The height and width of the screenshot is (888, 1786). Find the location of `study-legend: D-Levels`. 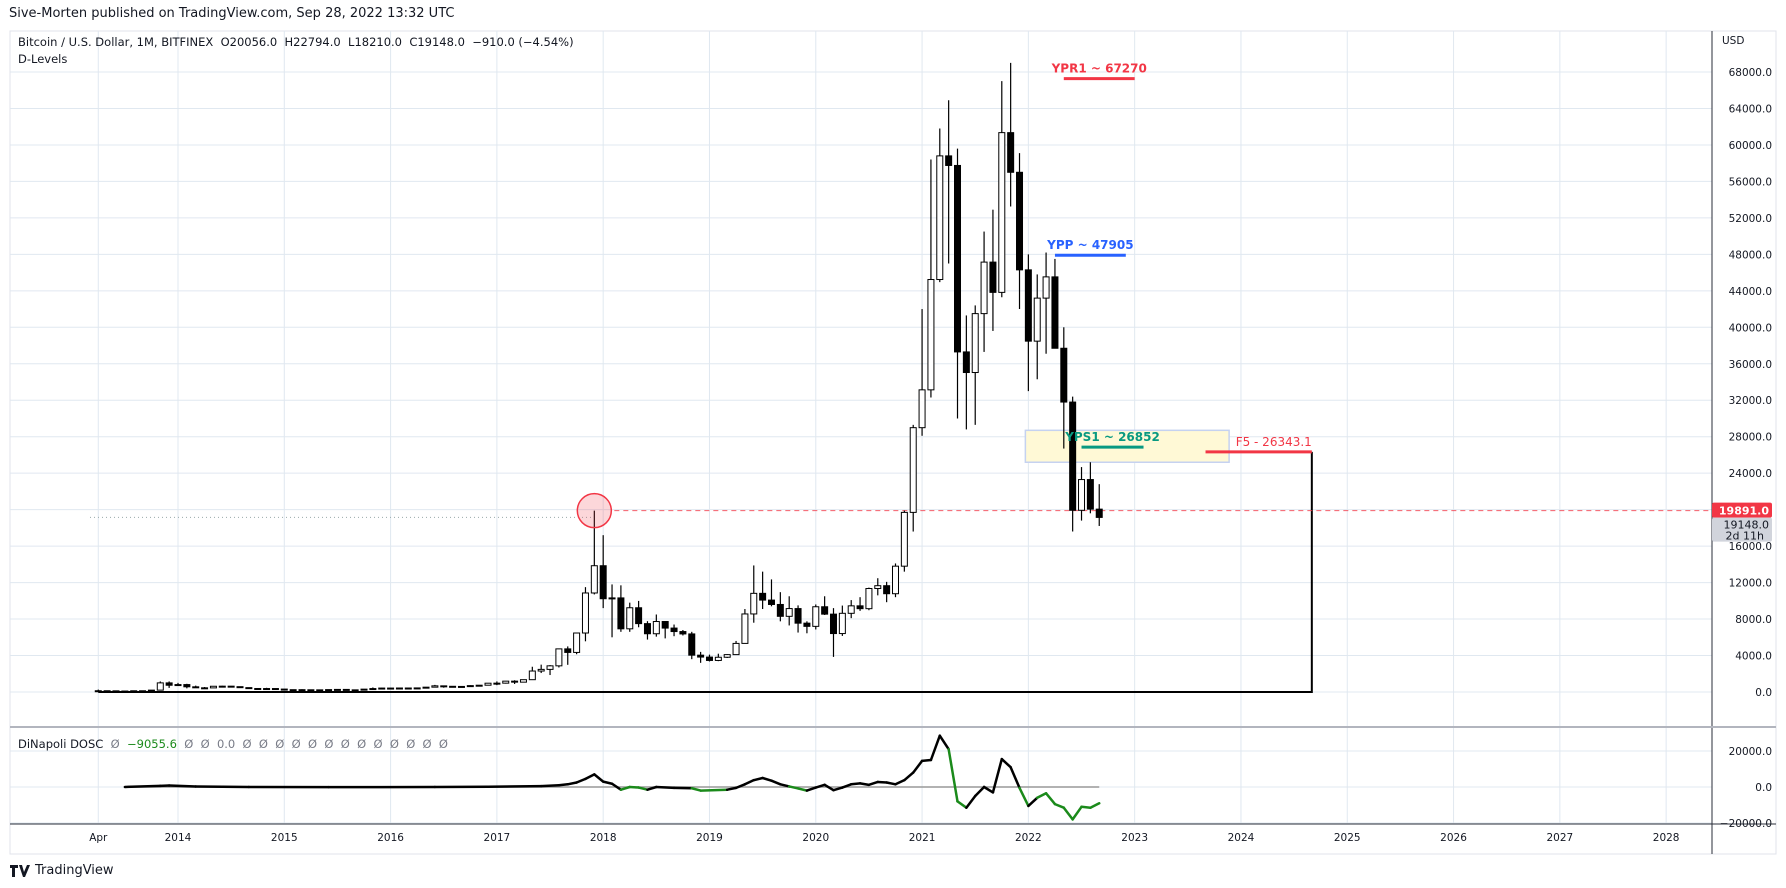

study-legend: D-Levels is located at coordinates (43, 59).